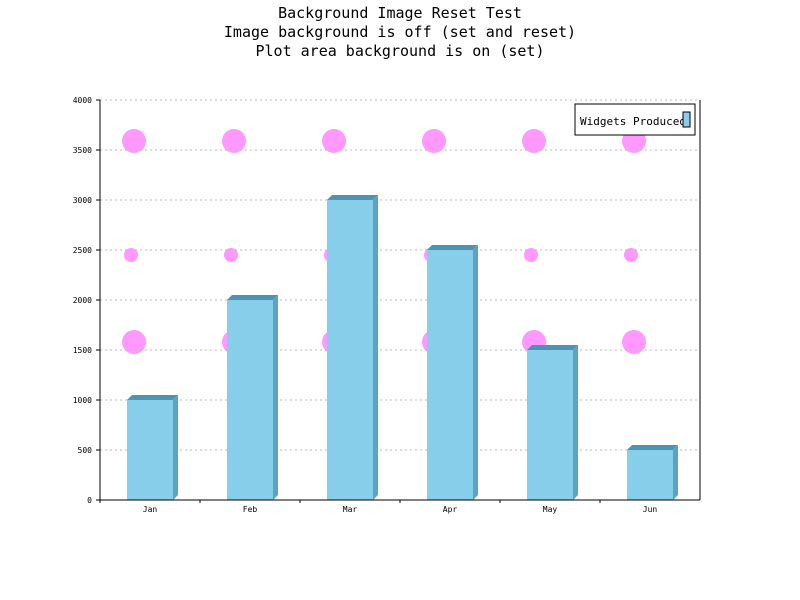  Describe the element at coordinates (686, 119) in the screenshot. I see `legend-swatch` at that location.